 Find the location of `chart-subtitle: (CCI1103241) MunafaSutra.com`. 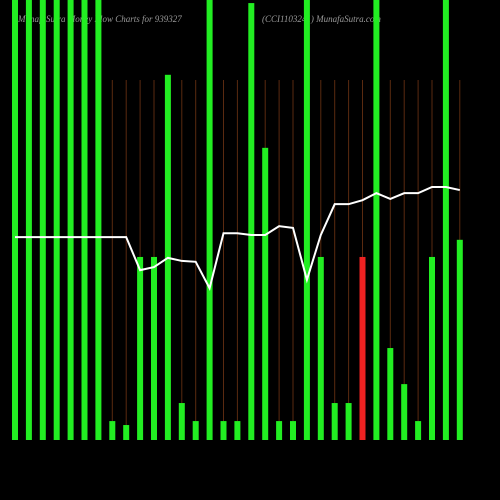

chart-subtitle: (CCI1103241) MunafaSutra.com is located at coordinates (321, 19).